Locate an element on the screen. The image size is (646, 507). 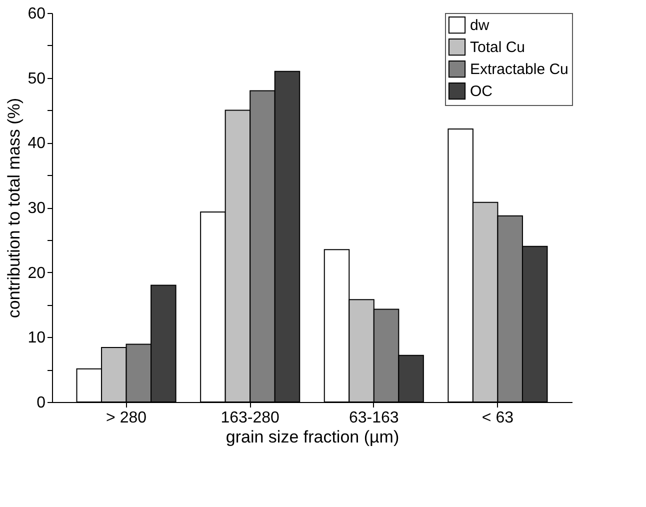
y-tick-label: 30 is located at coordinates (37, 208).